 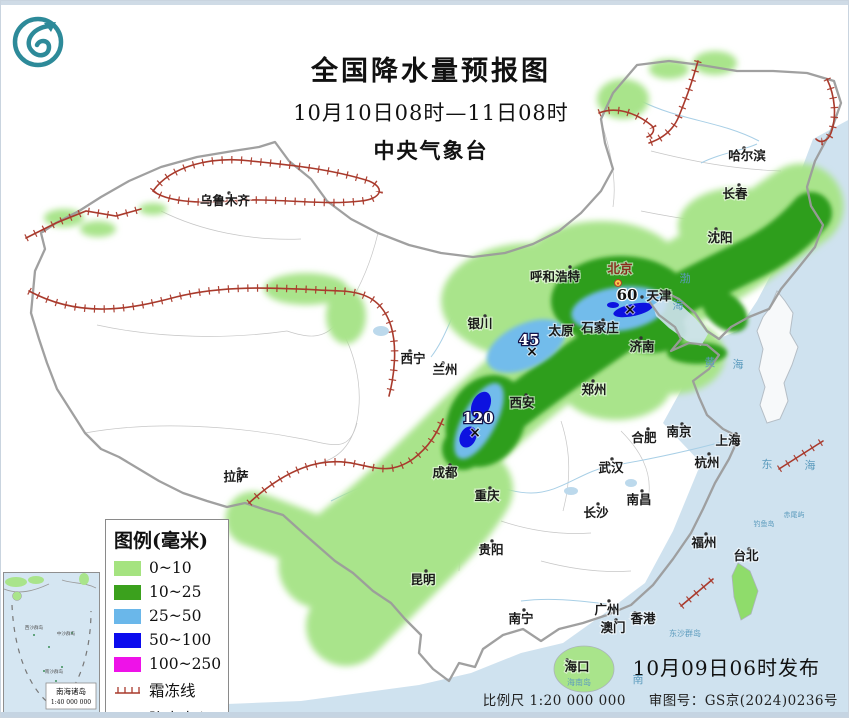 I want to click on inset-scale: 1:40 000 000, so click(x=71, y=702).